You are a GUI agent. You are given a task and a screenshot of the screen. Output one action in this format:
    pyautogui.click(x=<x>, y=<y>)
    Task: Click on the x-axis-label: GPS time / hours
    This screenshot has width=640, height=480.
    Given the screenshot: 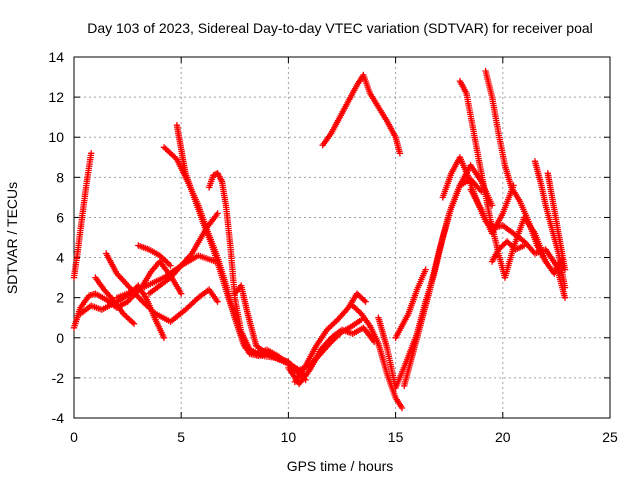 What is the action you would take?
    pyautogui.click(x=340, y=466)
    